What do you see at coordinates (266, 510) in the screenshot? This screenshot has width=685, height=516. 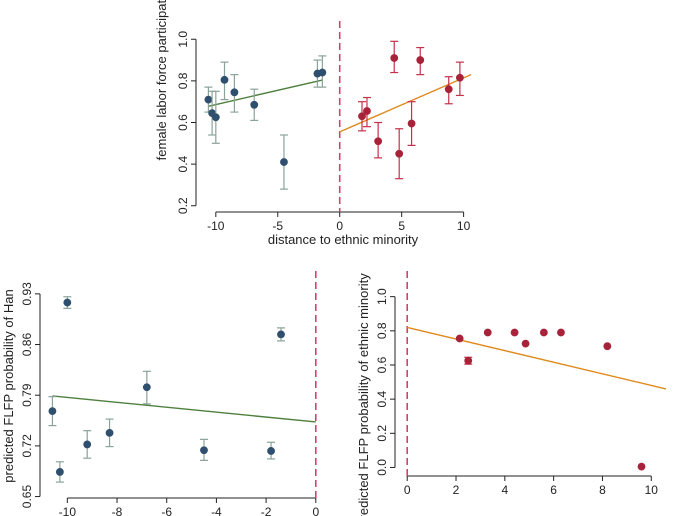 I see `x-tick-label: -2` at bounding box center [266, 510].